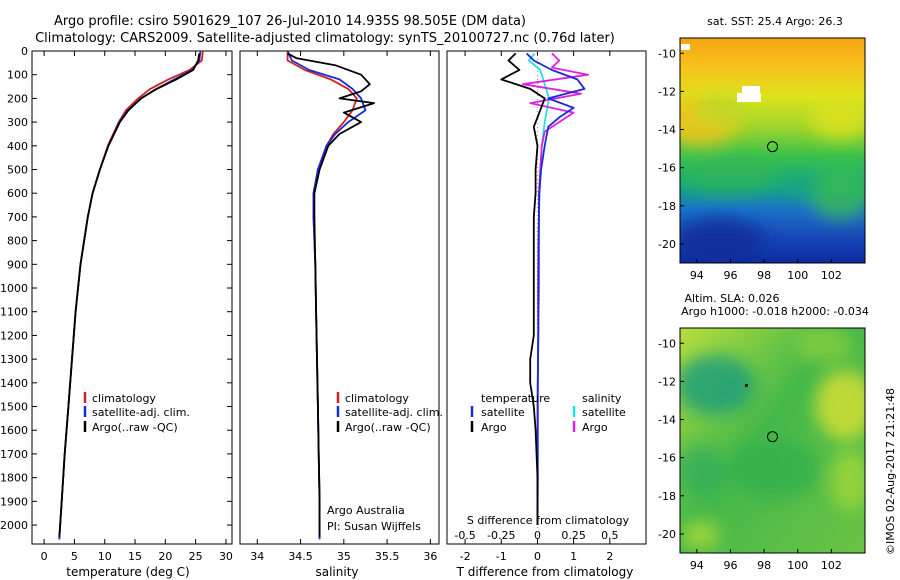  I want to click on depth-tick-label: 100, so click(17, 75).